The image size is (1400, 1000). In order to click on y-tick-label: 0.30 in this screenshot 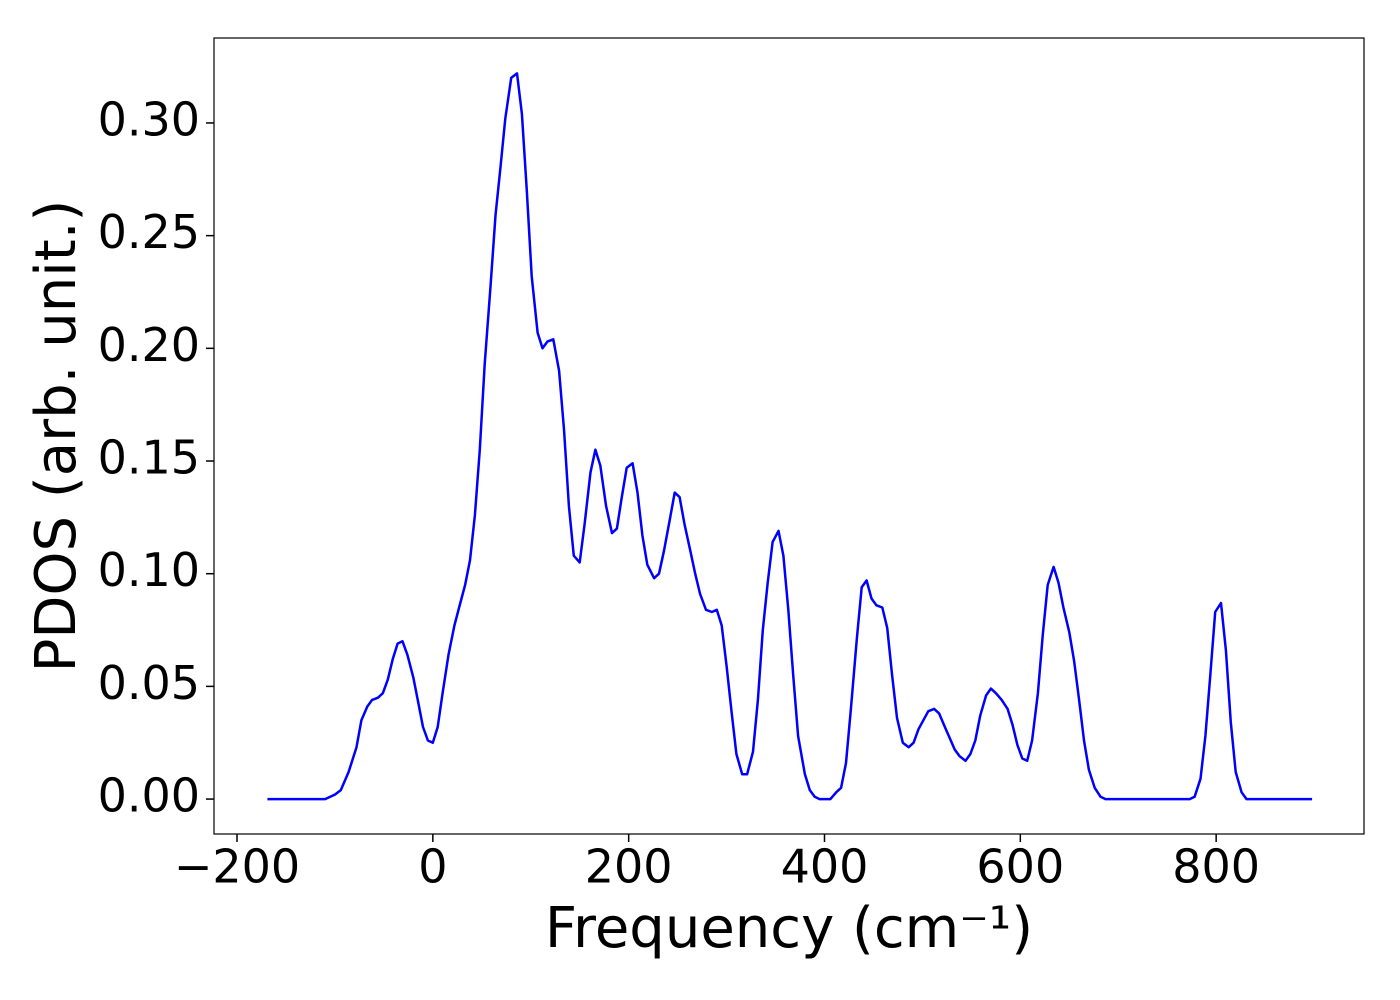, I will do `click(149, 119)`.